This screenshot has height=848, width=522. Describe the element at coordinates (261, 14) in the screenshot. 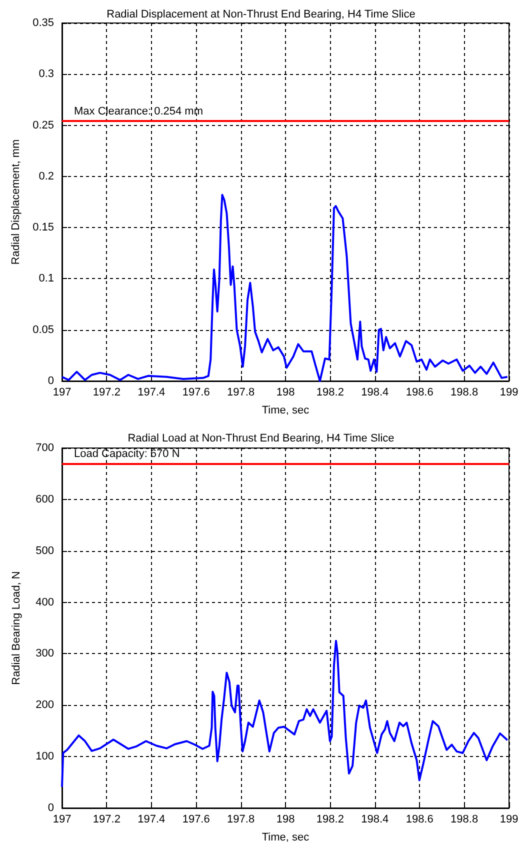

I see `chart-title: Radial Displacement at Non-Thrust End Bearing, H4 Time Slice` at that location.